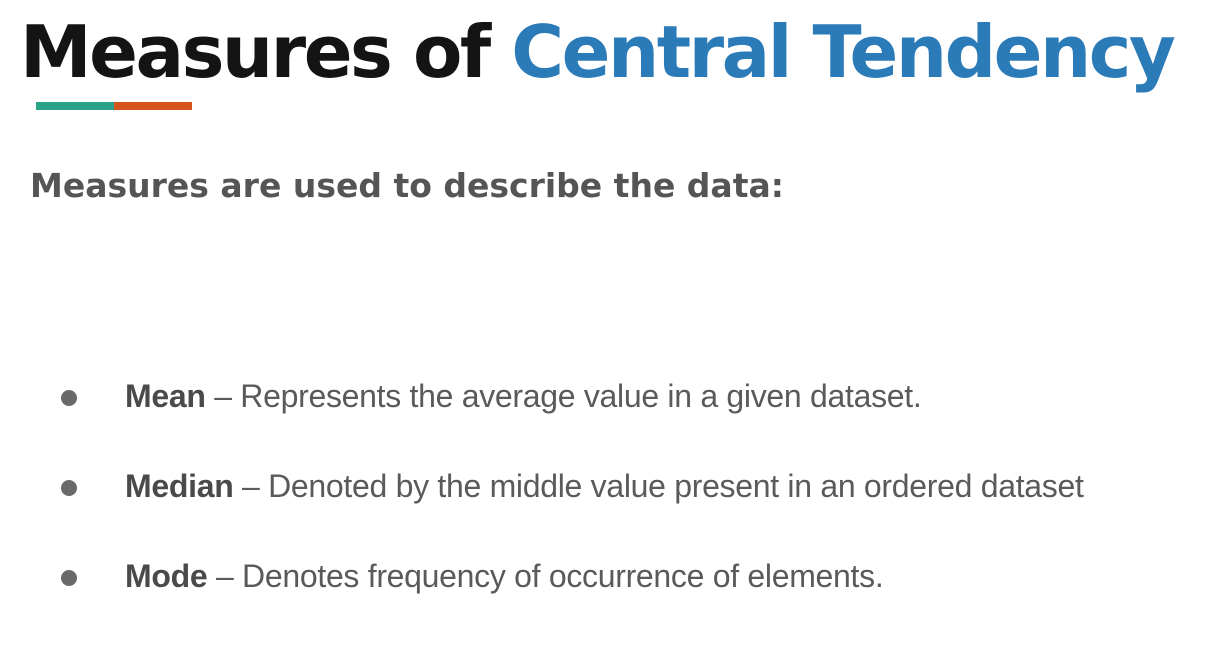  I want to click on slide-title: Measures of Central Tendency, so click(598, 52).